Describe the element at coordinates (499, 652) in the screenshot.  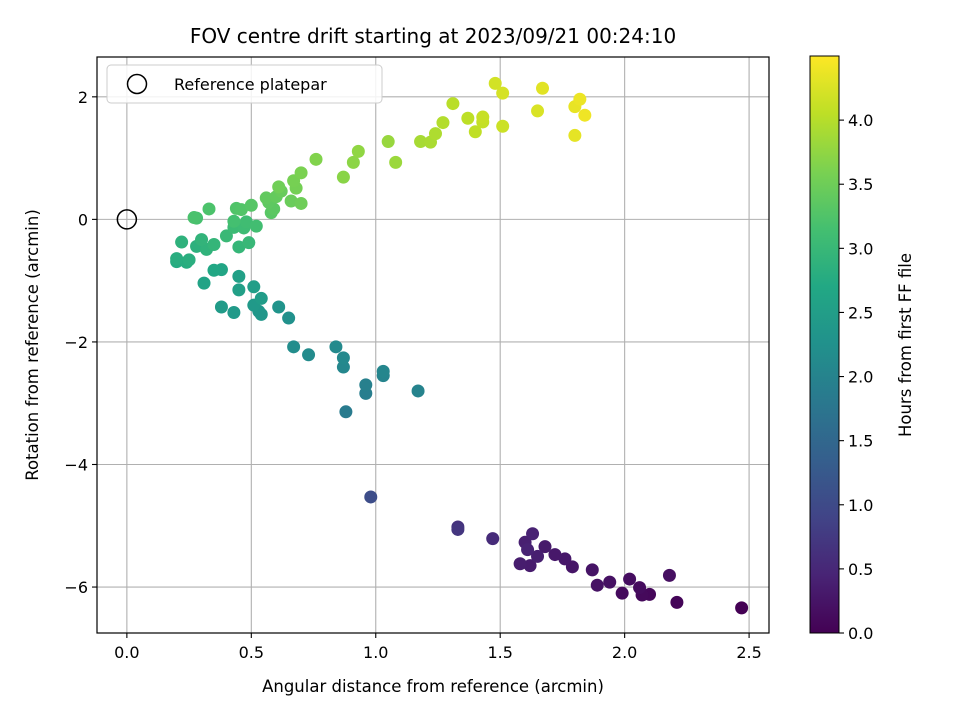
I see `x-tick-label: 1.5` at that location.